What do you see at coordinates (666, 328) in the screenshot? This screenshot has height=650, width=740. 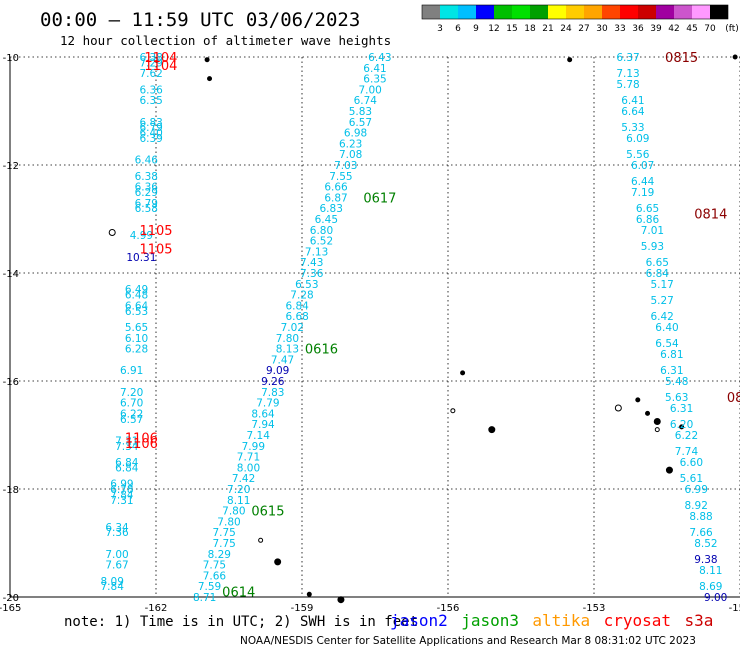 I see `wave-height-label: 6.40` at bounding box center [666, 328].